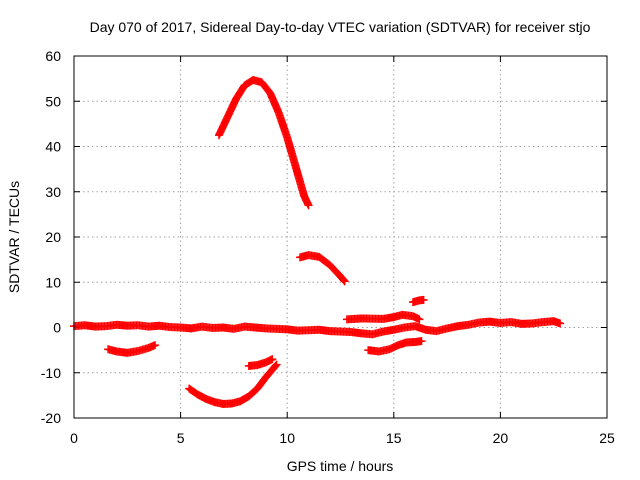 Image resolution: width=640 pixels, height=480 pixels. What do you see at coordinates (287, 438) in the screenshot?
I see `x-tick-label: 10` at bounding box center [287, 438].